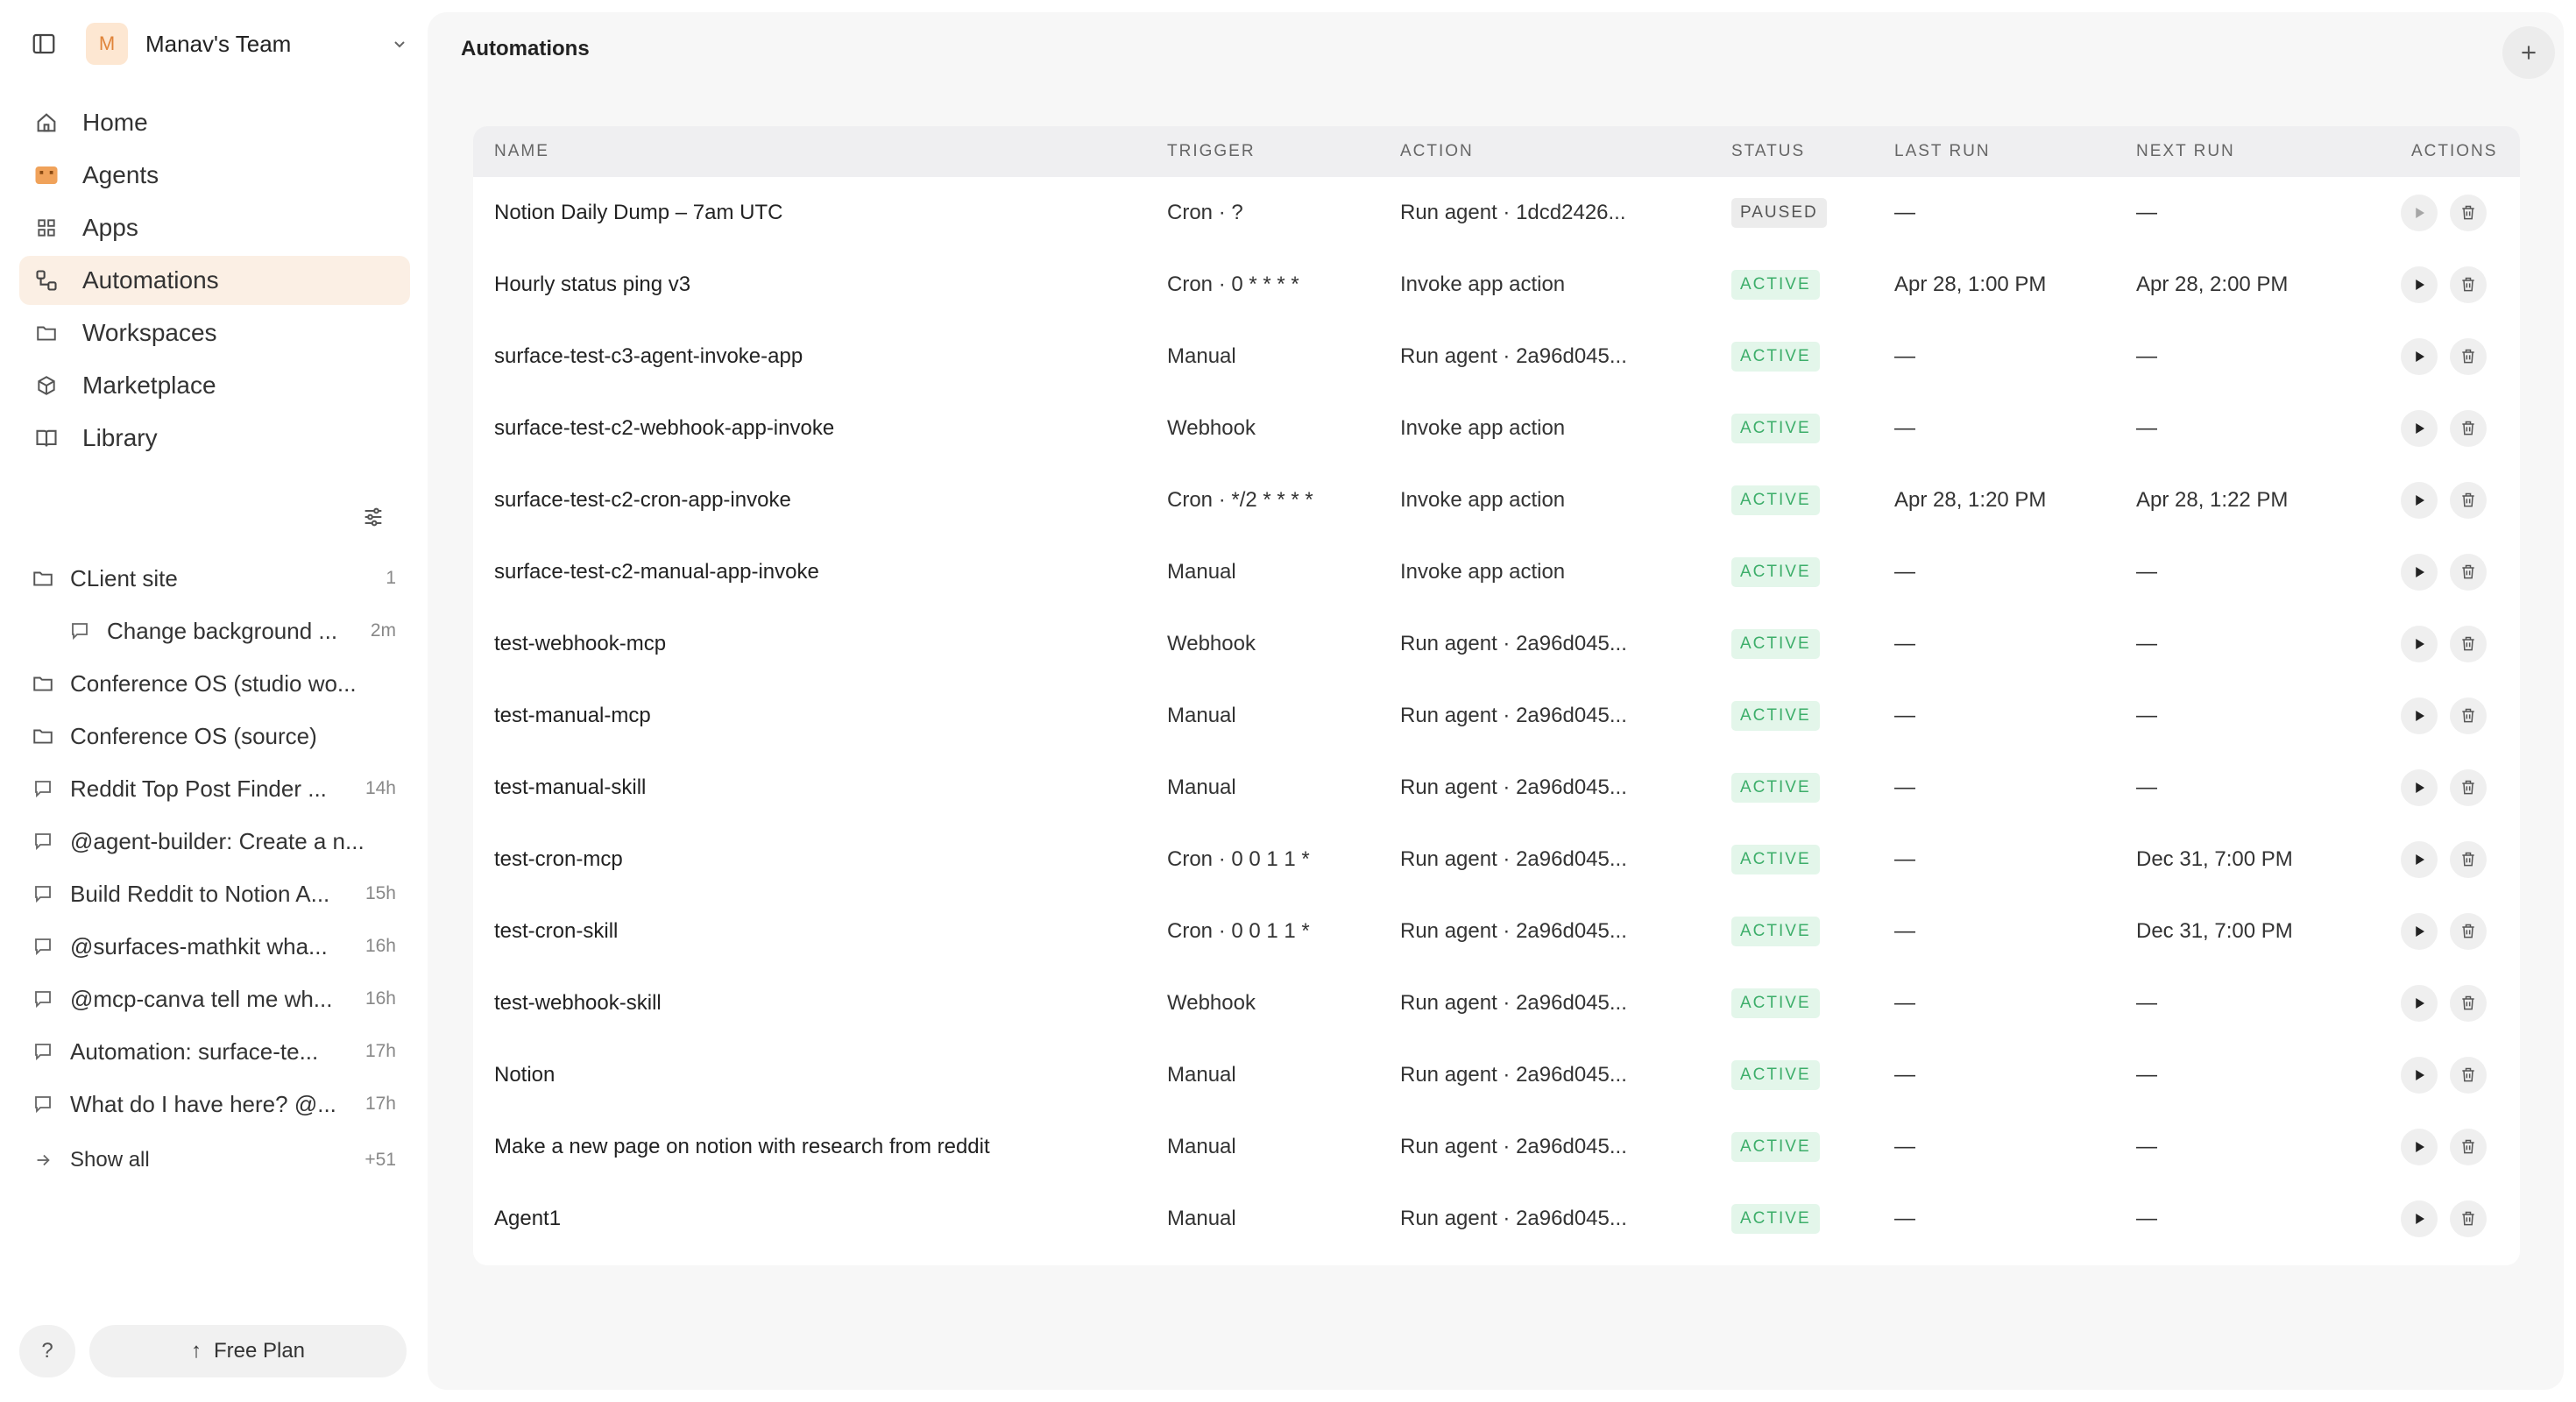  I want to click on sidebar-item-apps: Apps, so click(214, 227).